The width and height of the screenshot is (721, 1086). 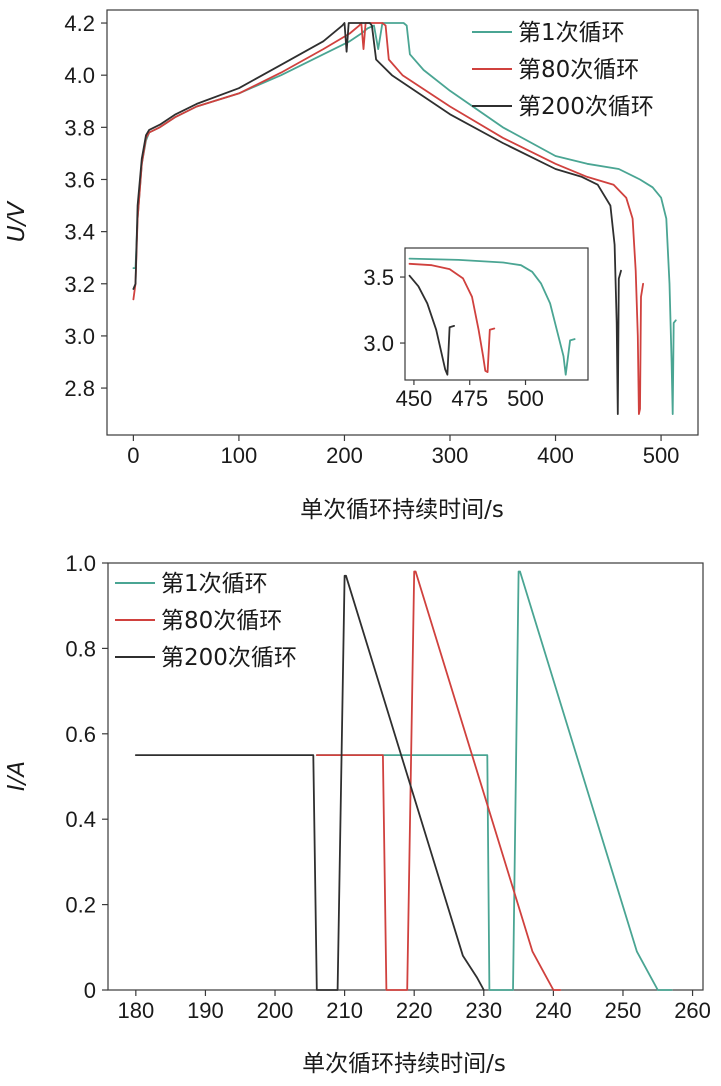 I want to click on current-legend-label-3: 第200次循环, so click(x=229, y=658).